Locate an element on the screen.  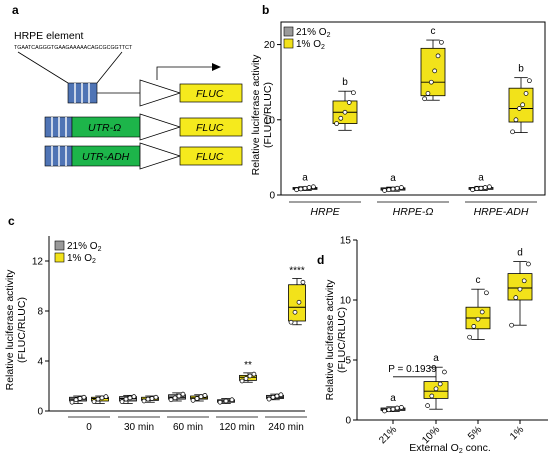
significance-marker: **** is located at coordinates (297, 271).